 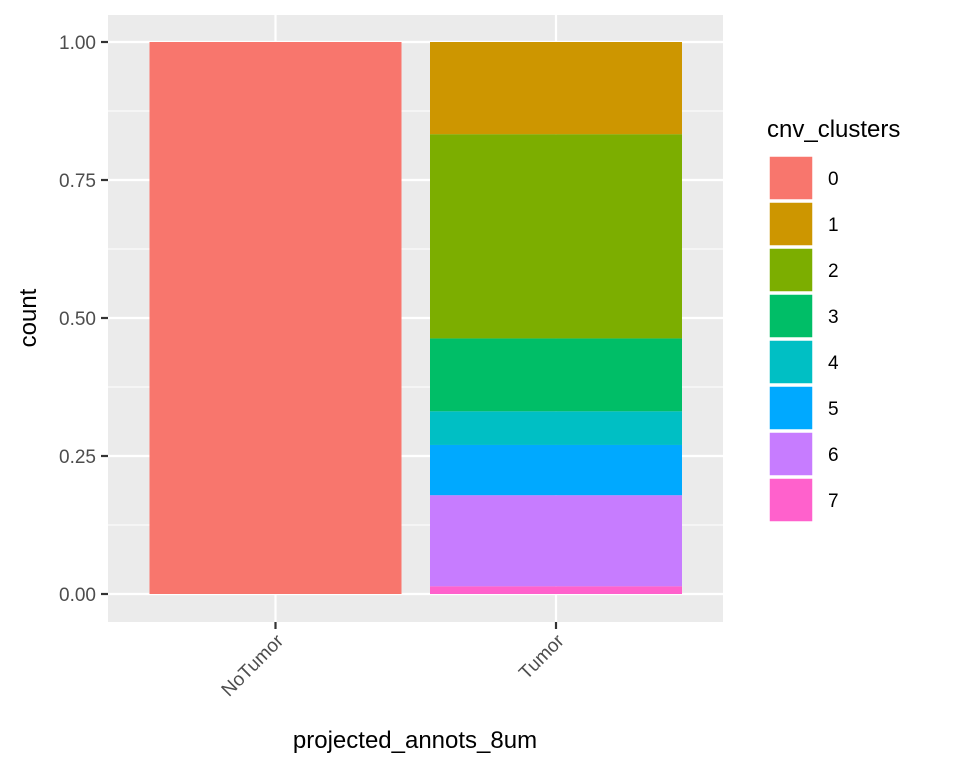 I want to click on x-tick-label: Tumor, so click(x=542, y=657).